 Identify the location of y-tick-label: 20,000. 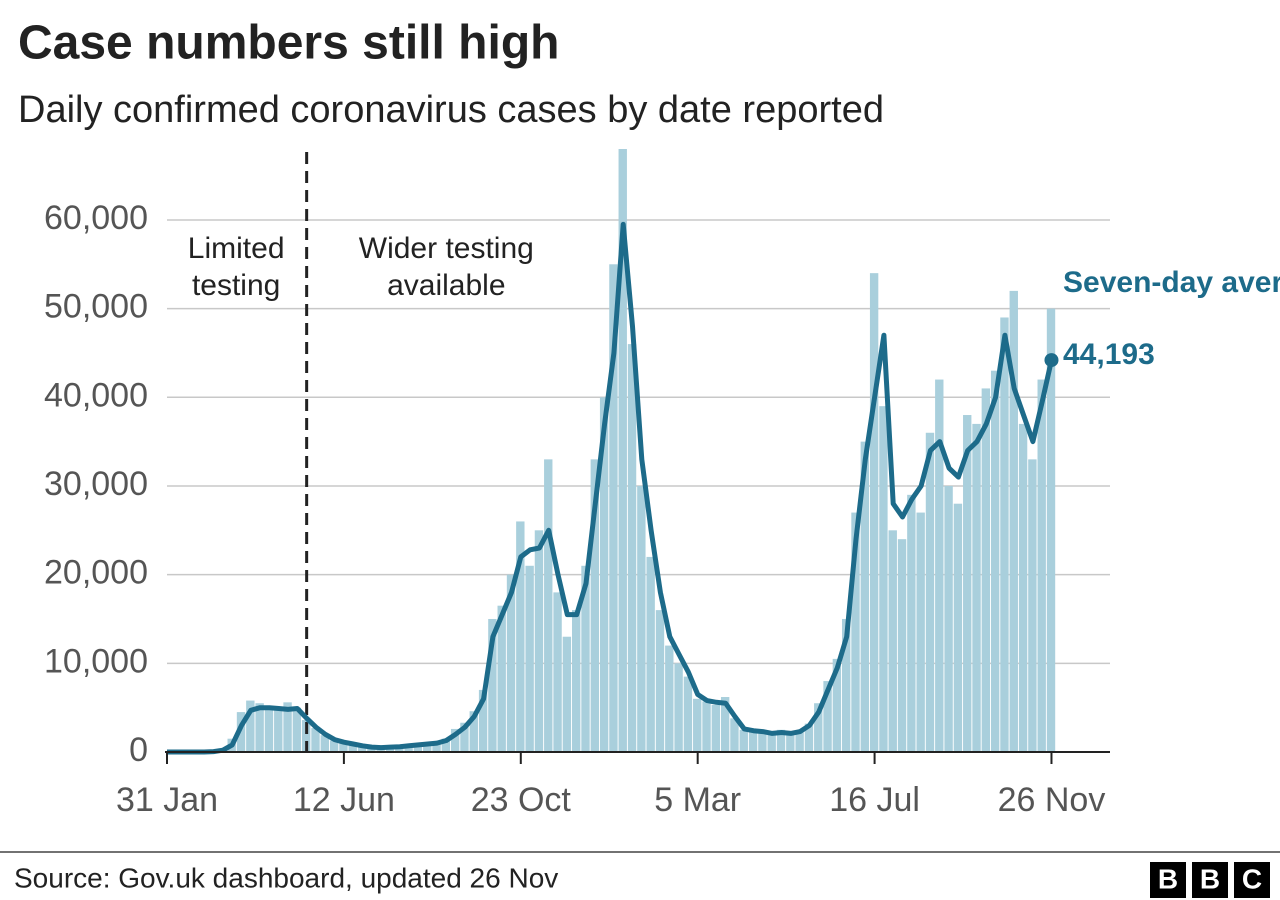
(96, 573).